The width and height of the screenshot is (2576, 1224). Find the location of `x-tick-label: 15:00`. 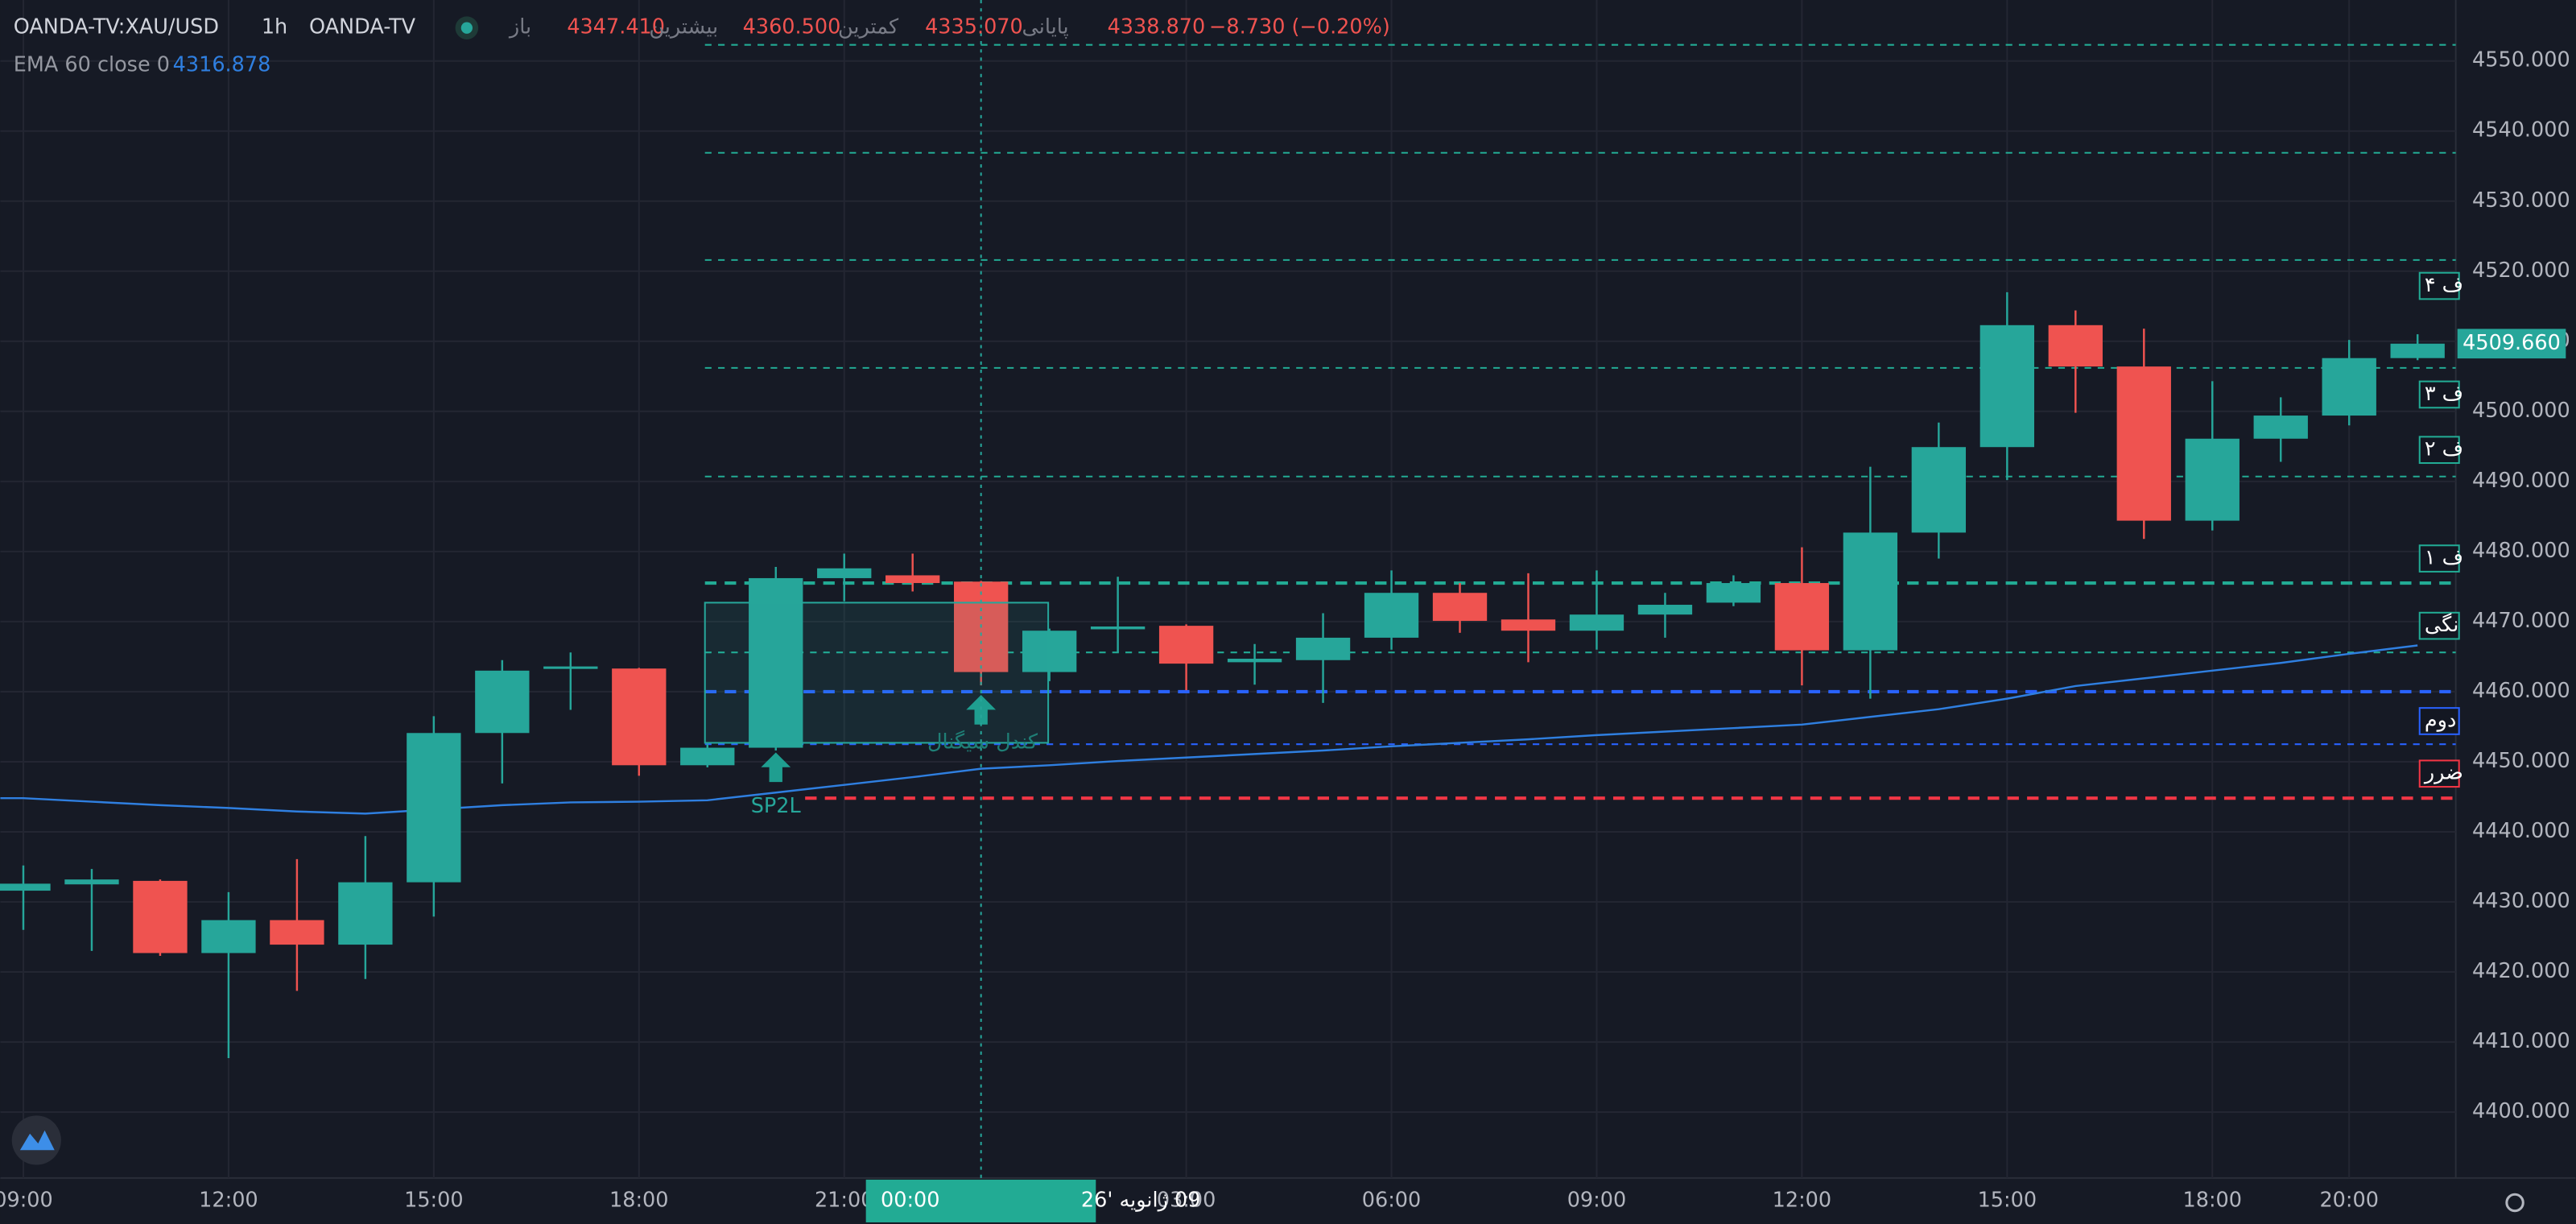

x-tick-label: 15:00 is located at coordinates (2008, 1200).